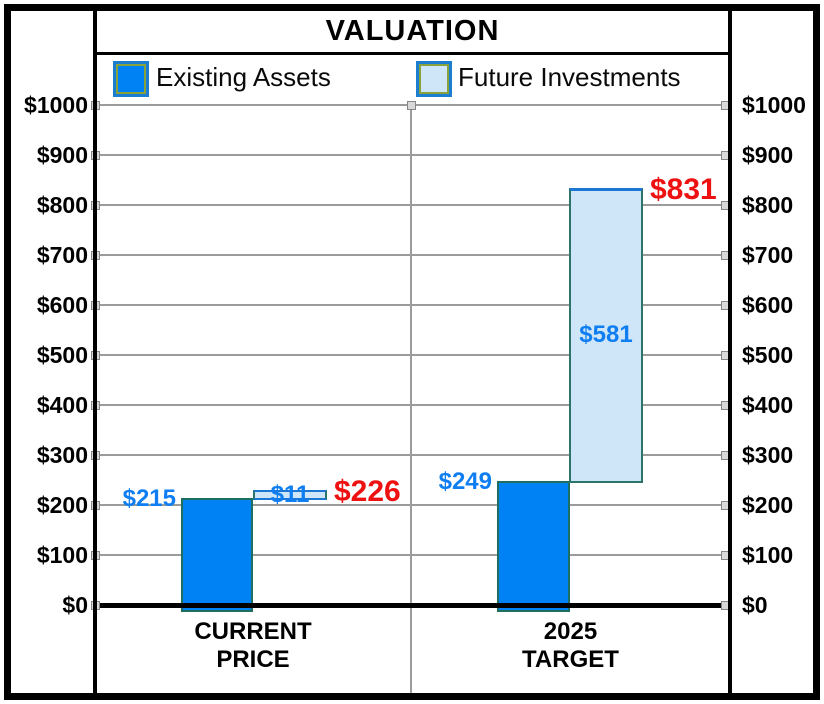 The image size is (824, 704). I want to click on category-line: 2025, so click(570, 631).